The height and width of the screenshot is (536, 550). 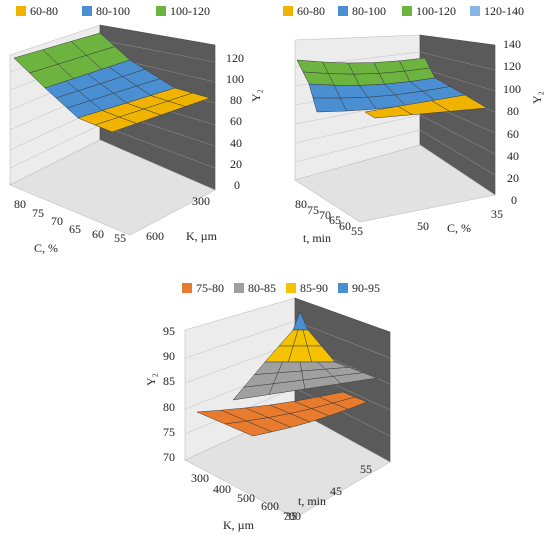 What do you see at coordinates (336, 491) in the screenshot?
I see `y-tick-label: 45` at bounding box center [336, 491].